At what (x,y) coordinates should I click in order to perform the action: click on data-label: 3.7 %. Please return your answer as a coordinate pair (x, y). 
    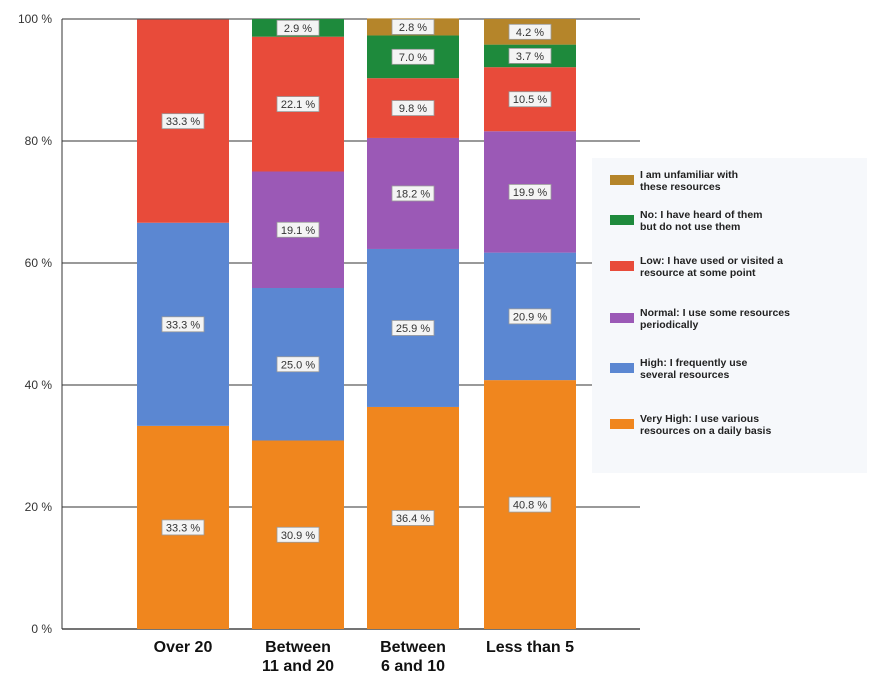
    Looking at the image, I should click on (530, 57).